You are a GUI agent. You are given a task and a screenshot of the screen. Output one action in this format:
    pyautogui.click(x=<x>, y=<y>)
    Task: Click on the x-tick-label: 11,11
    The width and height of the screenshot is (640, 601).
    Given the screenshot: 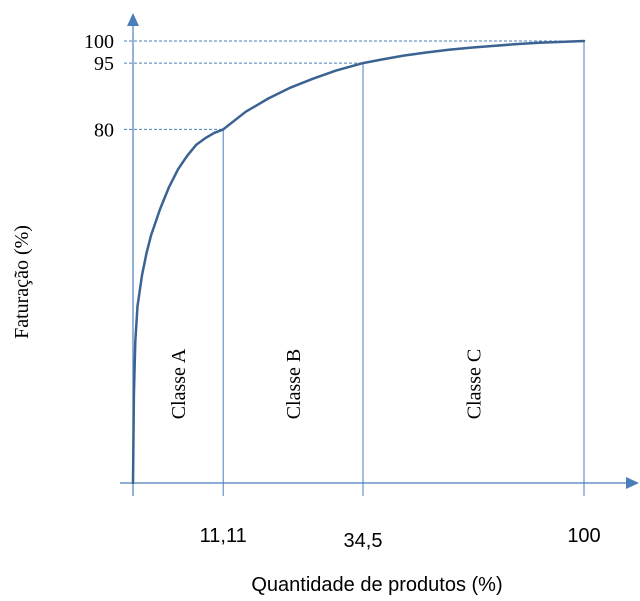 What is the action you would take?
    pyautogui.click(x=223, y=536)
    